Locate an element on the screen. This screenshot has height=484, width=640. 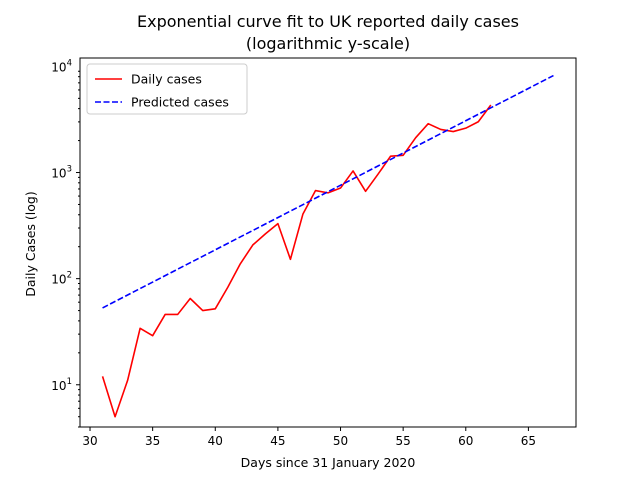
legend: Daily cases Predicted cases is located at coordinates (167, 89).